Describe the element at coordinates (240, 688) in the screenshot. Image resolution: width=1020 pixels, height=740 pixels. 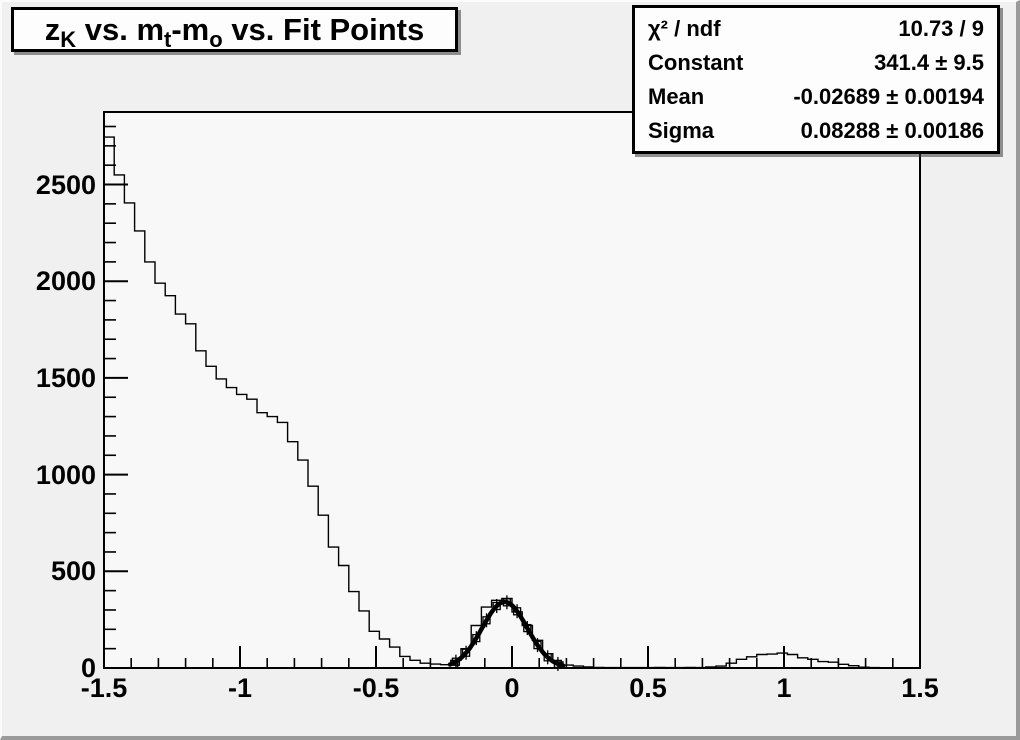
I see `x-tick-label-m1: -1` at that location.